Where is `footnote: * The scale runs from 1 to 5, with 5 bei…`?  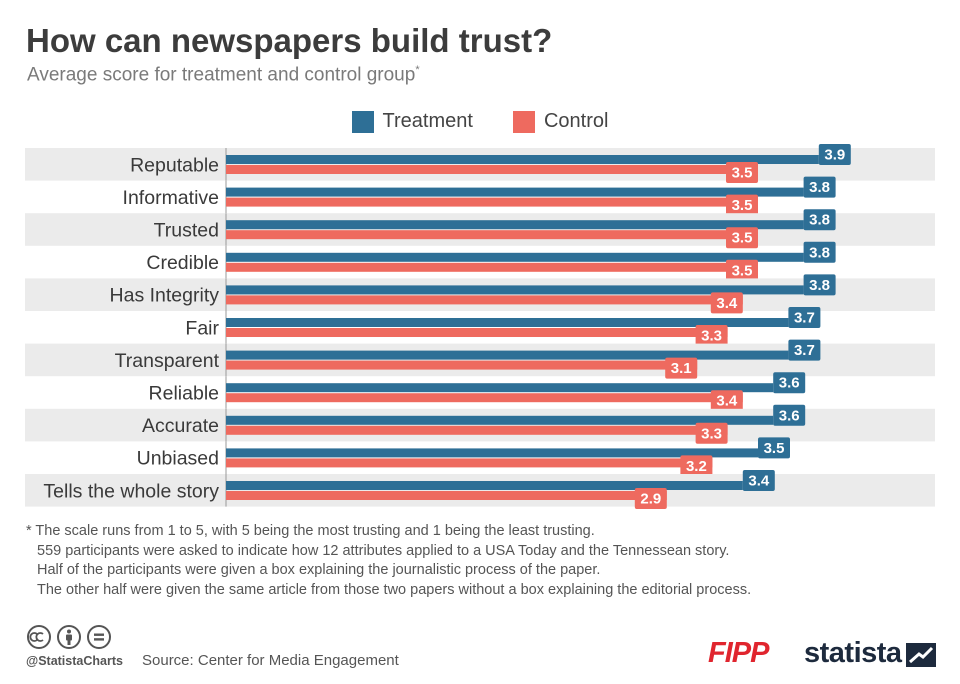
footnote: * The scale runs from 1 to 5, with 5 bei… is located at coordinates (388, 561).